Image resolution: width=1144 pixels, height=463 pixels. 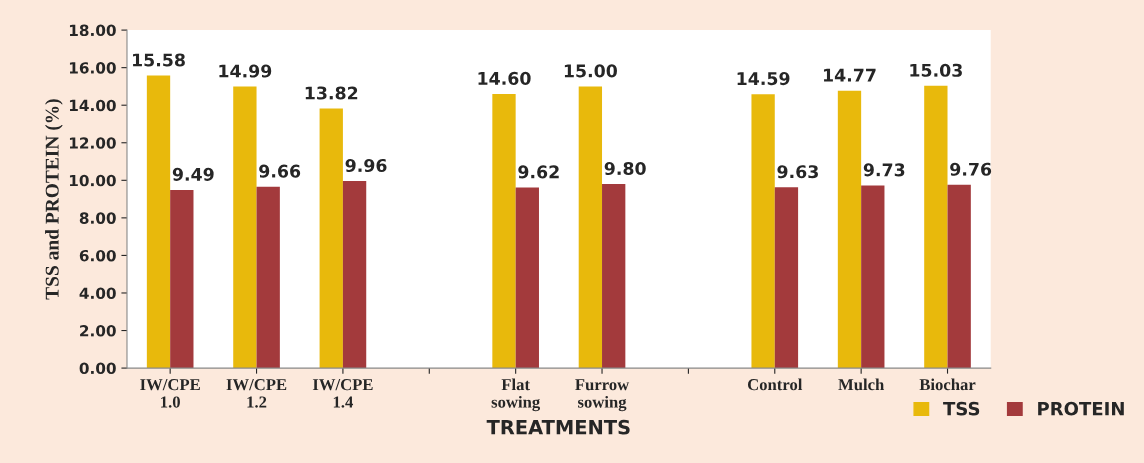 What do you see at coordinates (256, 393) in the screenshot?
I see `x-tick-label: IW/CPE 1.2` at bounding box center [256, 393].